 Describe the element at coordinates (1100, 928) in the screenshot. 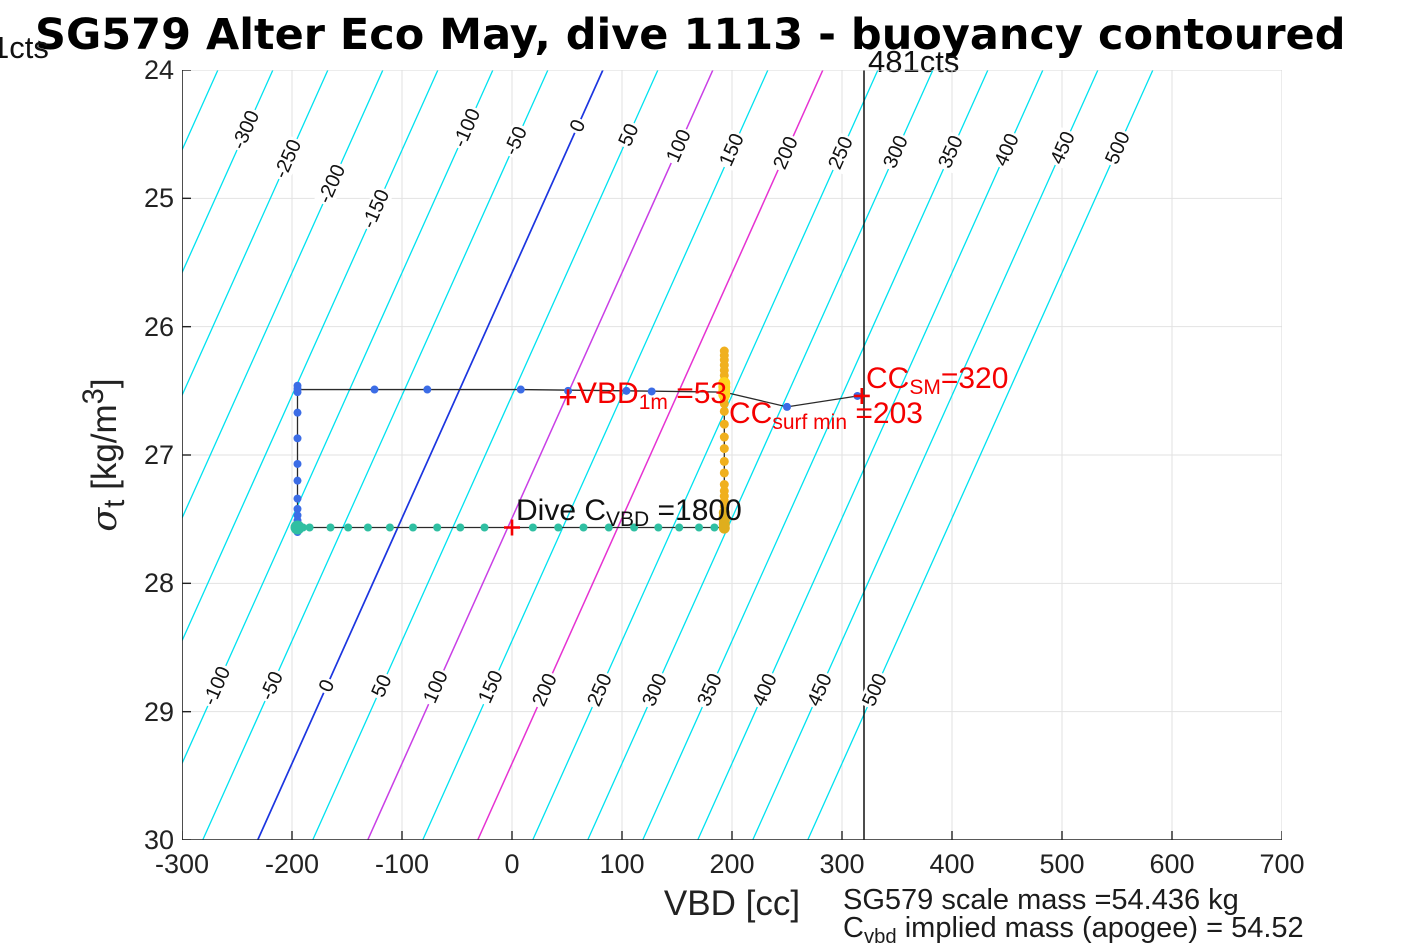

I see `implied-mass-value: implied mass (apogee) = 54.52` at that location.